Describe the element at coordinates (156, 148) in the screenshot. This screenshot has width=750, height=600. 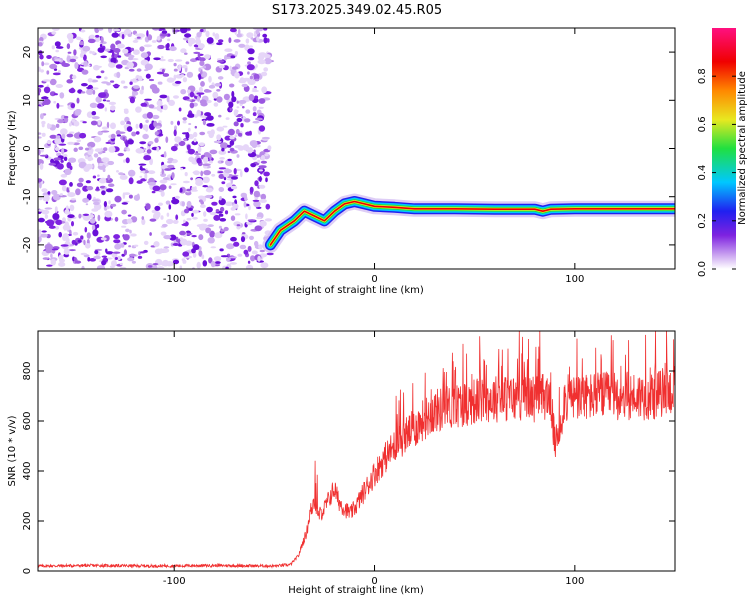
I see `noise-region` at that location.